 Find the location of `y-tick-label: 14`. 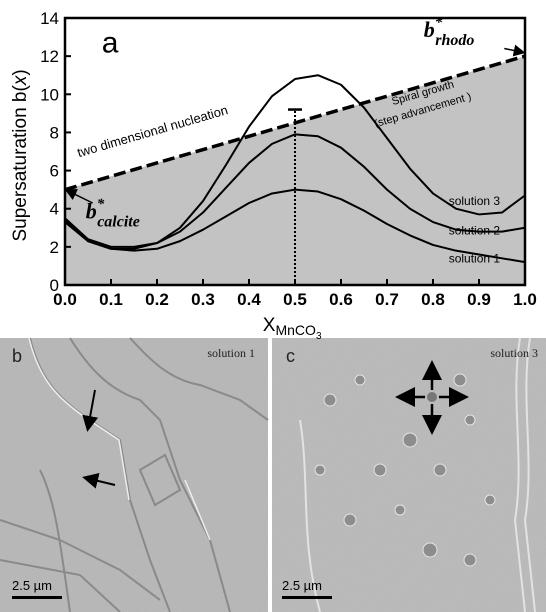

y-tick-label: 14 is located at coordinates (49, 18).